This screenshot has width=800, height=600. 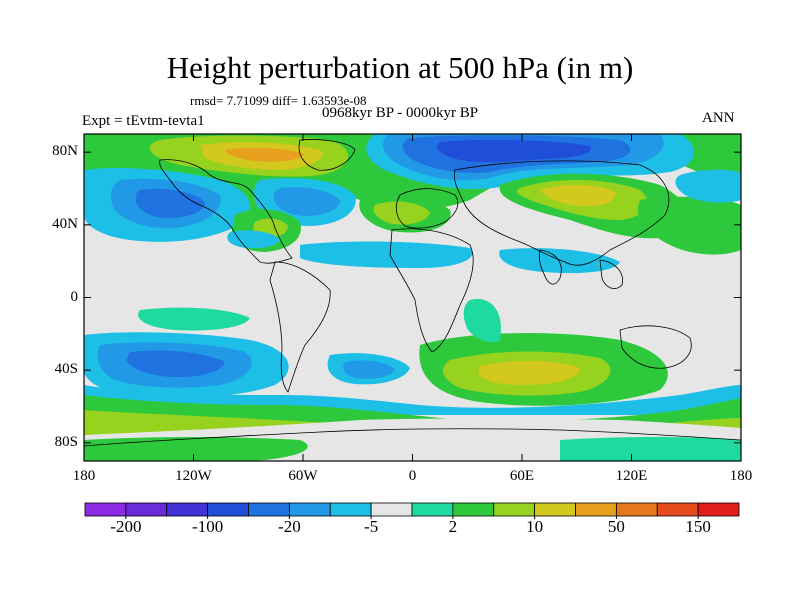 I want to click on field-namerica-deep, so click(x=170, y=203).